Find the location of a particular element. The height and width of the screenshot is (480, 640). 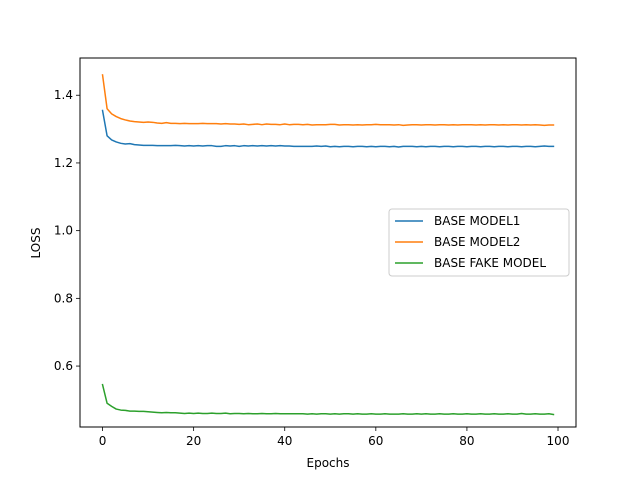

x-tick-label: 80 is located at coordinates (466, 441).